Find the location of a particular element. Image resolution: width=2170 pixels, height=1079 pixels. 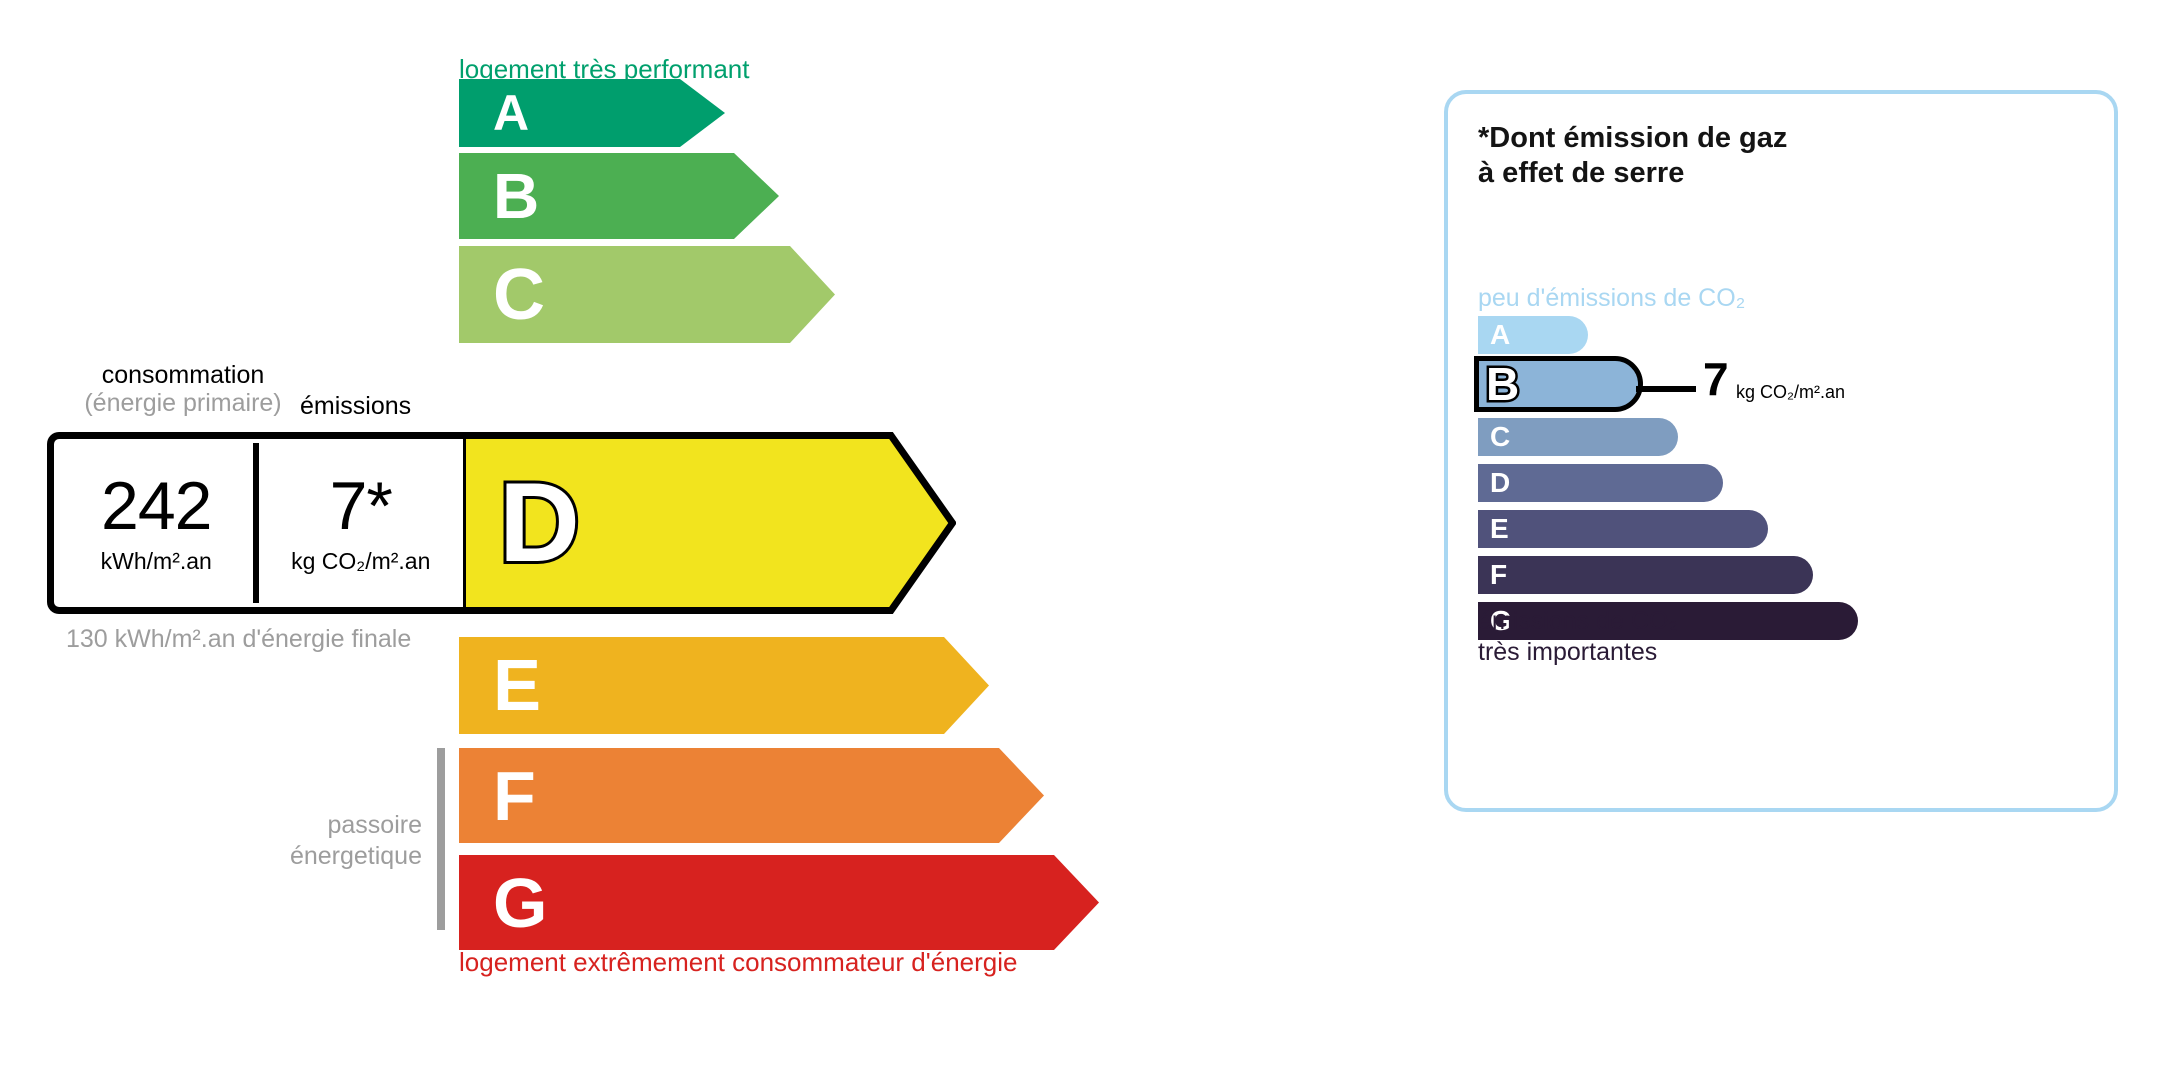

energy-band-shape-a is located at coordinates (592, 113).